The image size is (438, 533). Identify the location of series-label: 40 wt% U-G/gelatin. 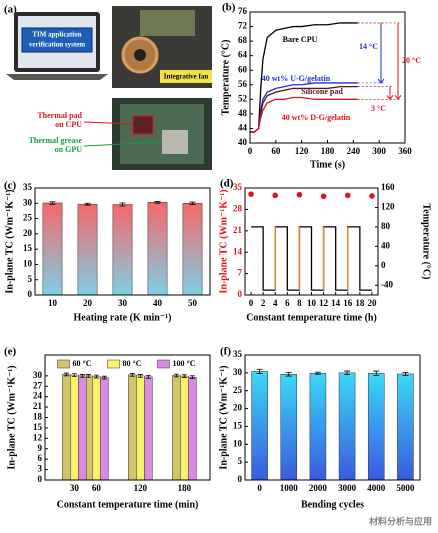
(296, 78).